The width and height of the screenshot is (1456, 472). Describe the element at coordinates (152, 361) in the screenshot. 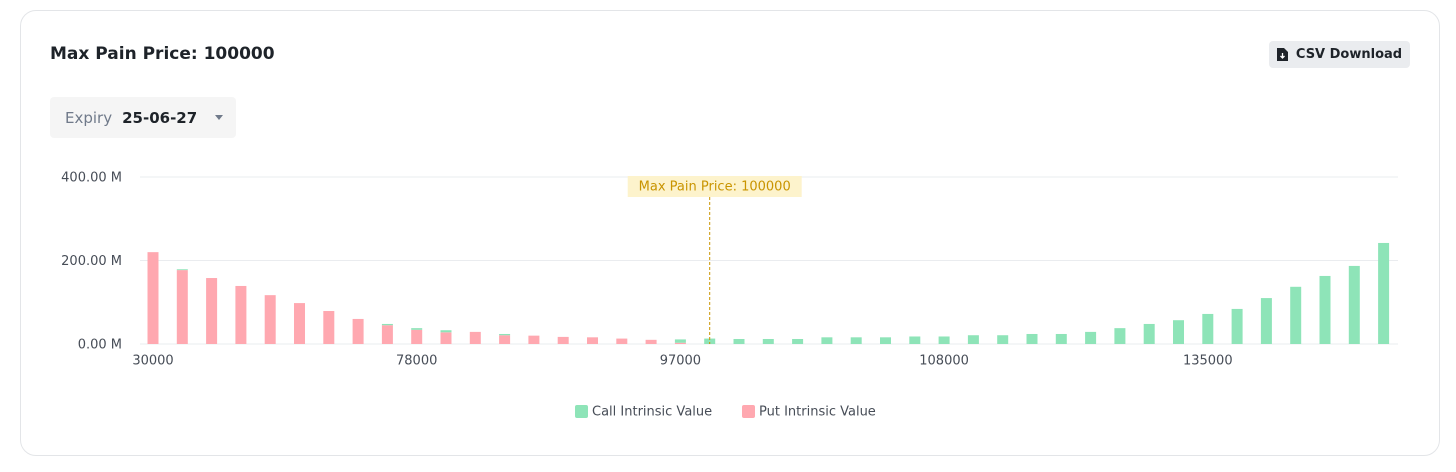

I see `x-tick-label: 30000` at that location.